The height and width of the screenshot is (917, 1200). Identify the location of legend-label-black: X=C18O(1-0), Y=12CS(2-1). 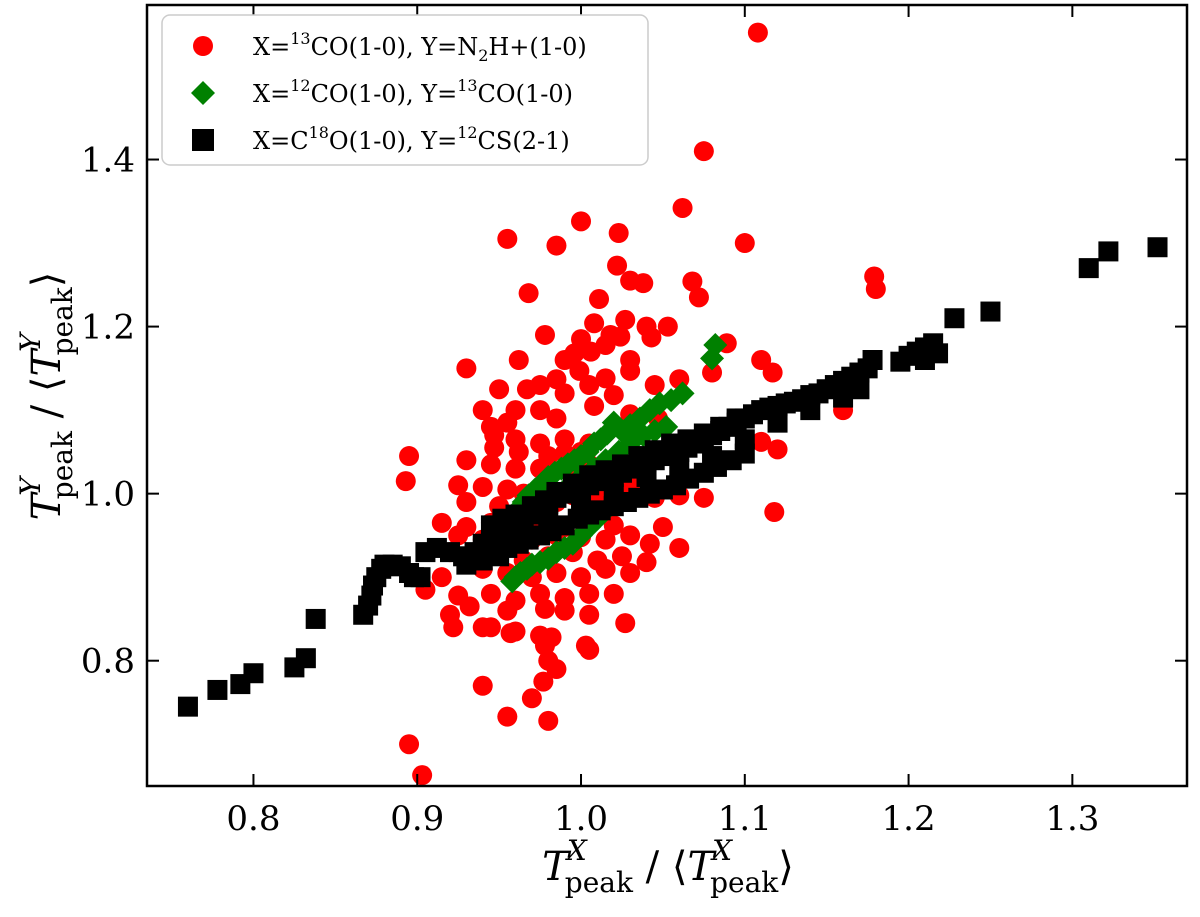
(411, 139).